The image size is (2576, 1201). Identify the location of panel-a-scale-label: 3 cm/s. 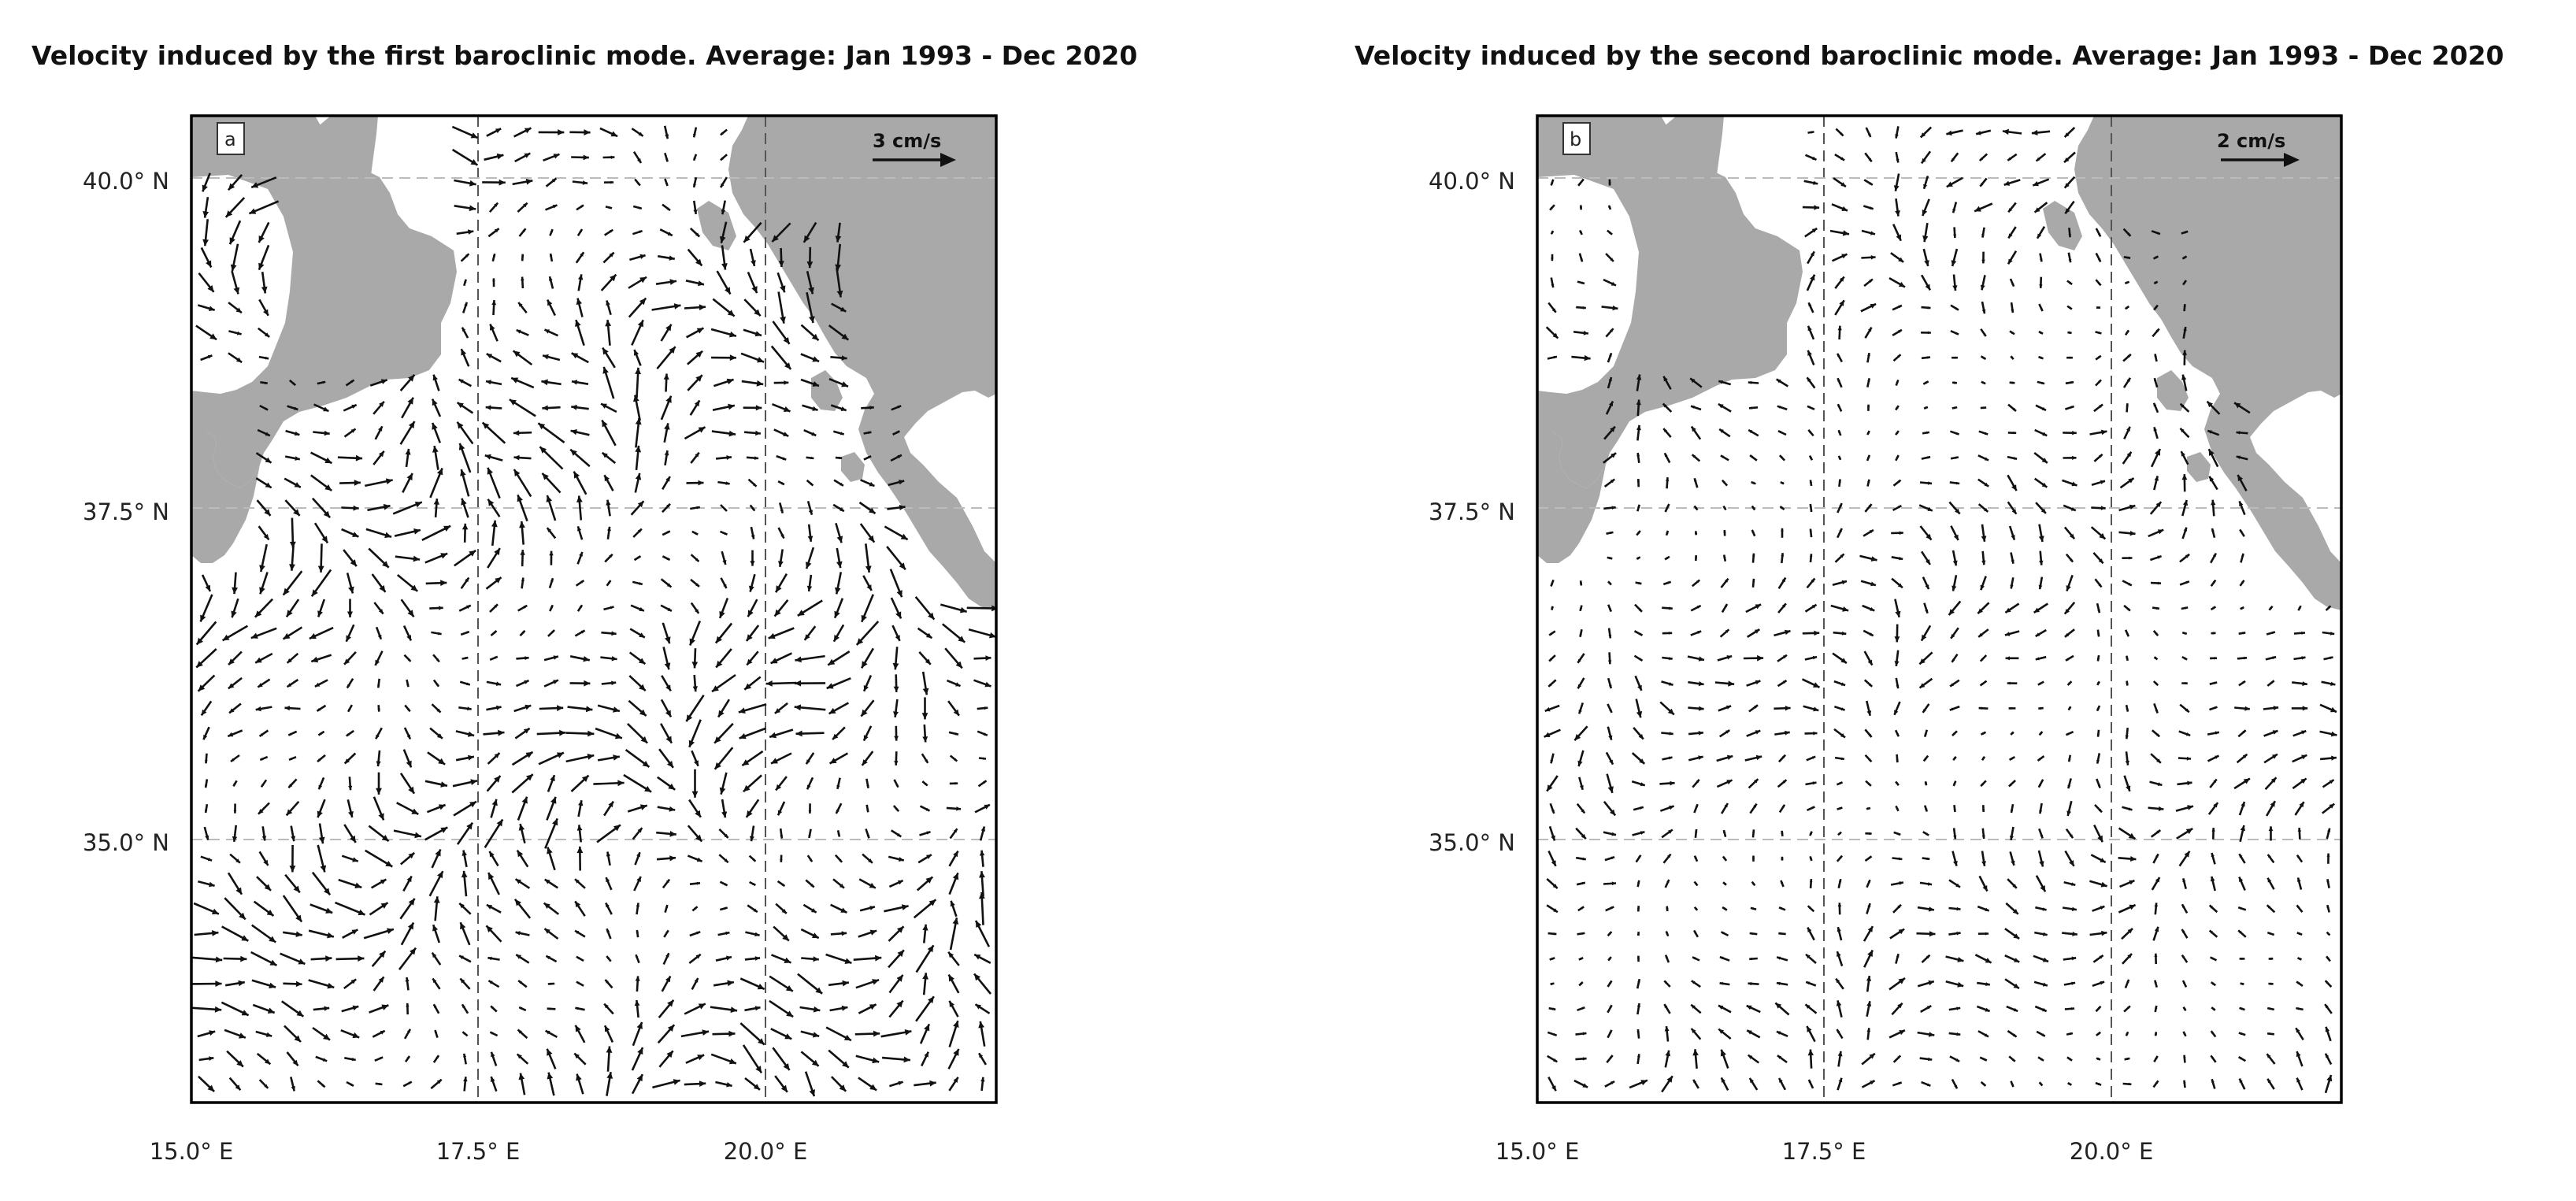
(907, 141).